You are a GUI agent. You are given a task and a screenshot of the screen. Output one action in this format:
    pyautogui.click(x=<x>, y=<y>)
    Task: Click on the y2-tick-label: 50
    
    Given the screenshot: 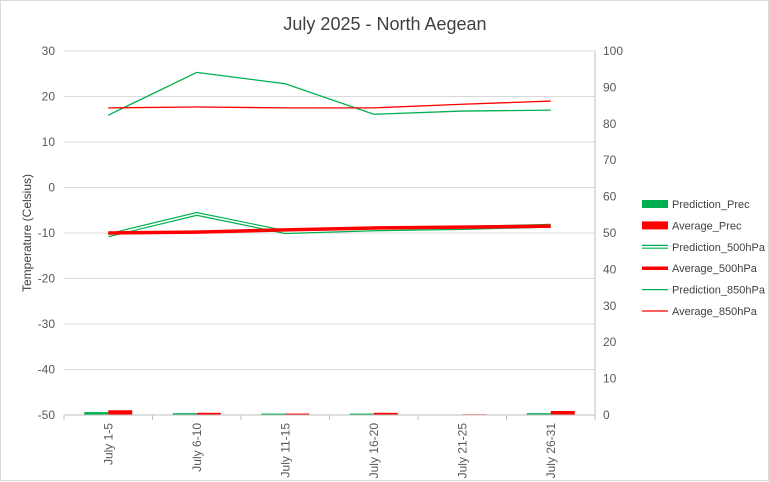 What is the action you would take?
    pyautogui.click(x=610, y=233)
    